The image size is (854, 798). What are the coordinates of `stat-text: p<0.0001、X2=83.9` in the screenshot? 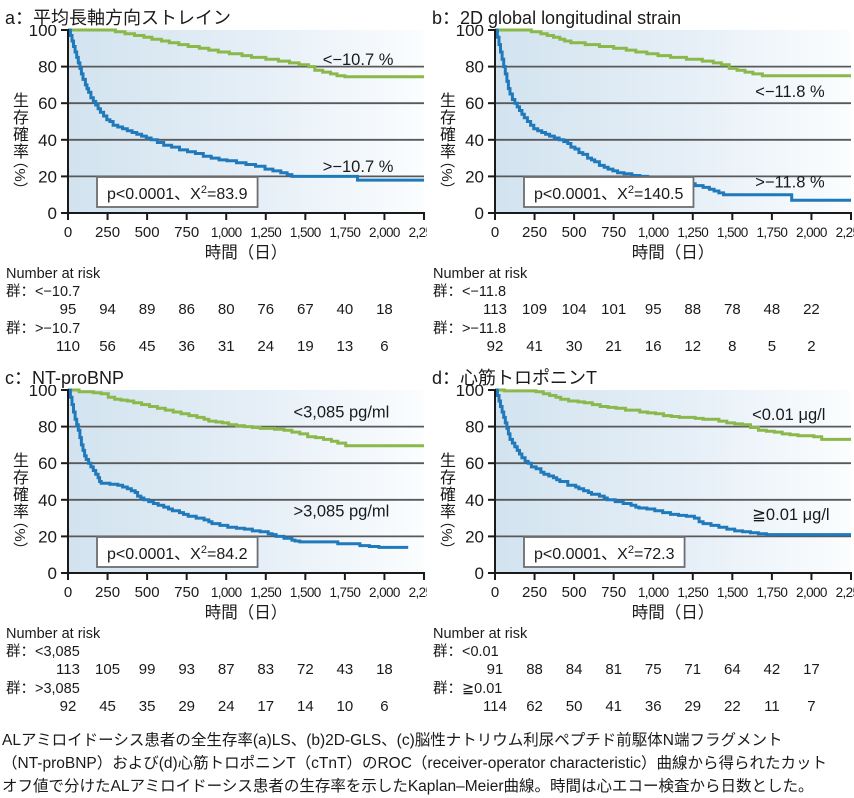 It's located at (177, 193).